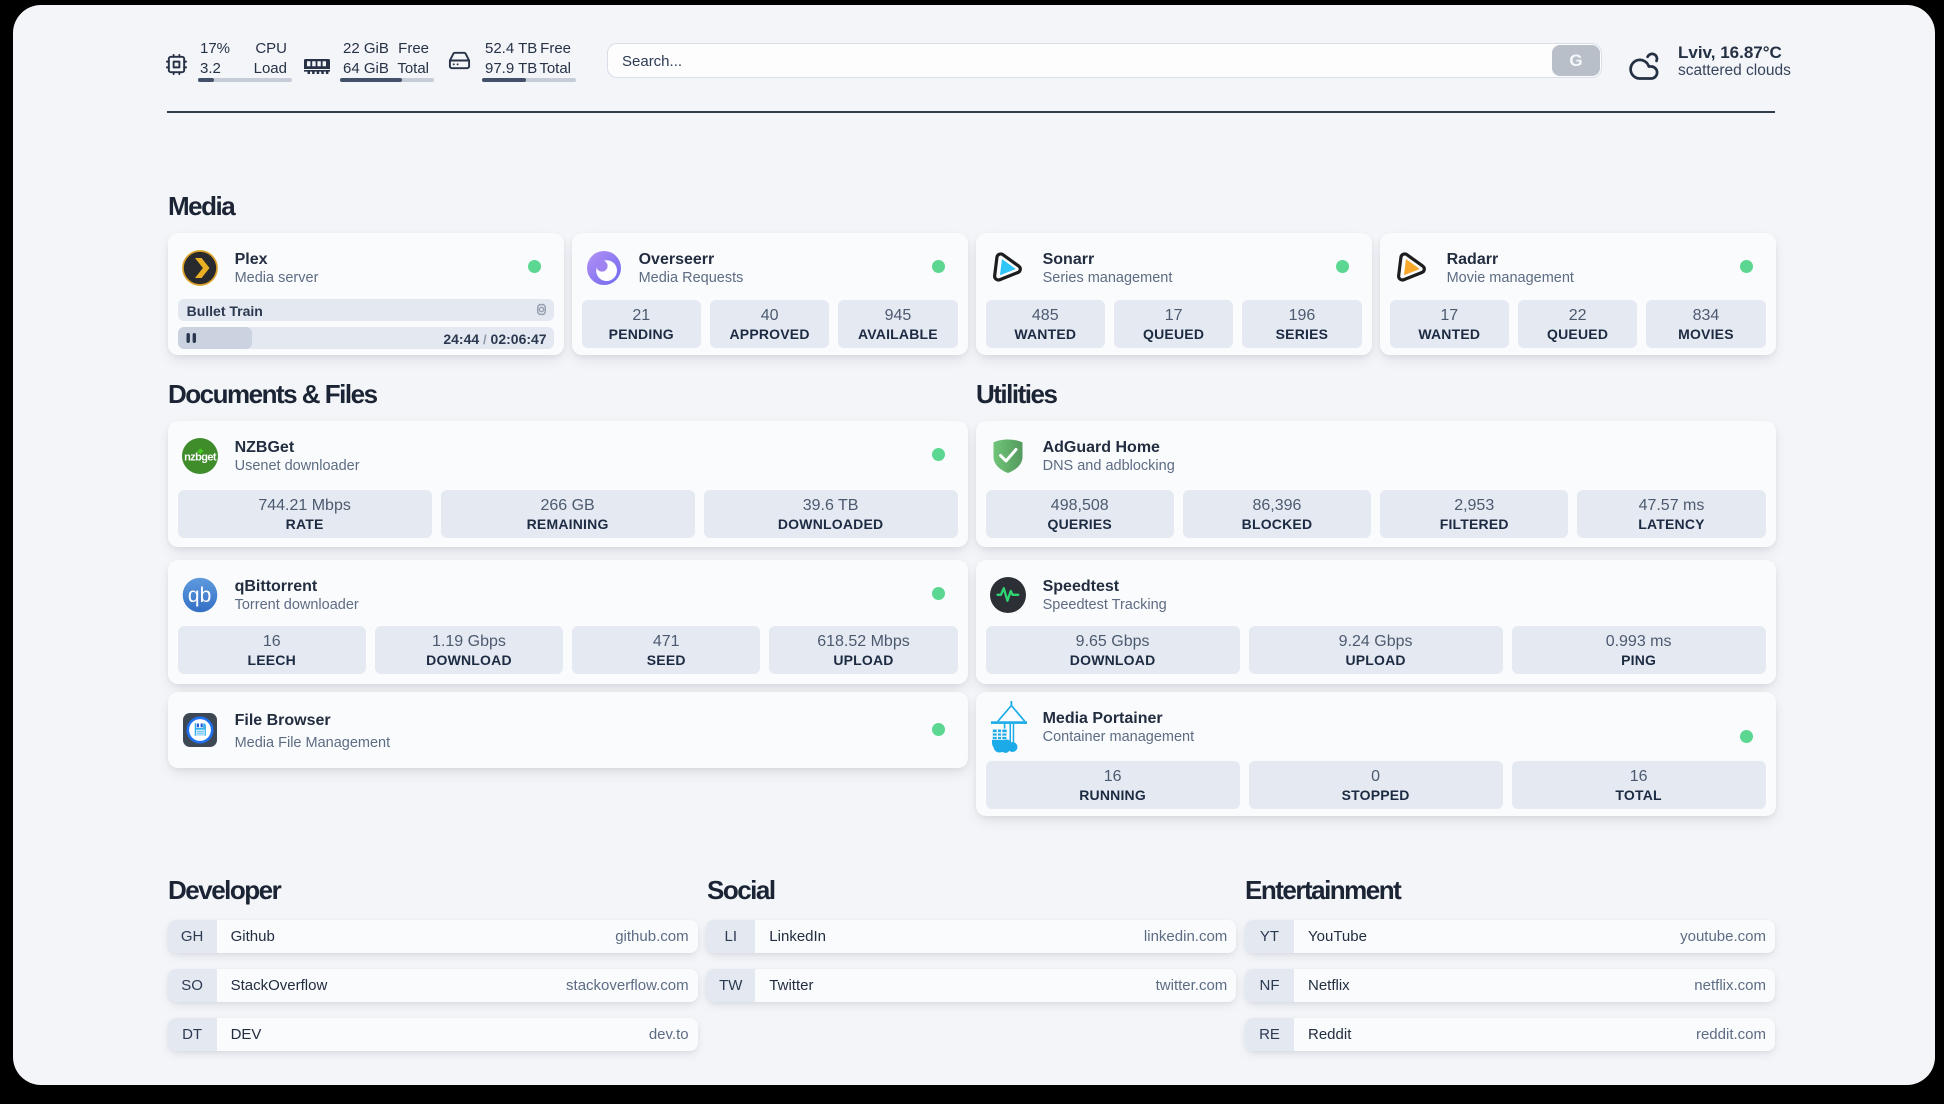 The width and height of the screenshot is (1944, 1104). What do you see at coordinates (199, 595) in the screenshot?
I see `svg-text: qb` at bounding box center [199, 595].